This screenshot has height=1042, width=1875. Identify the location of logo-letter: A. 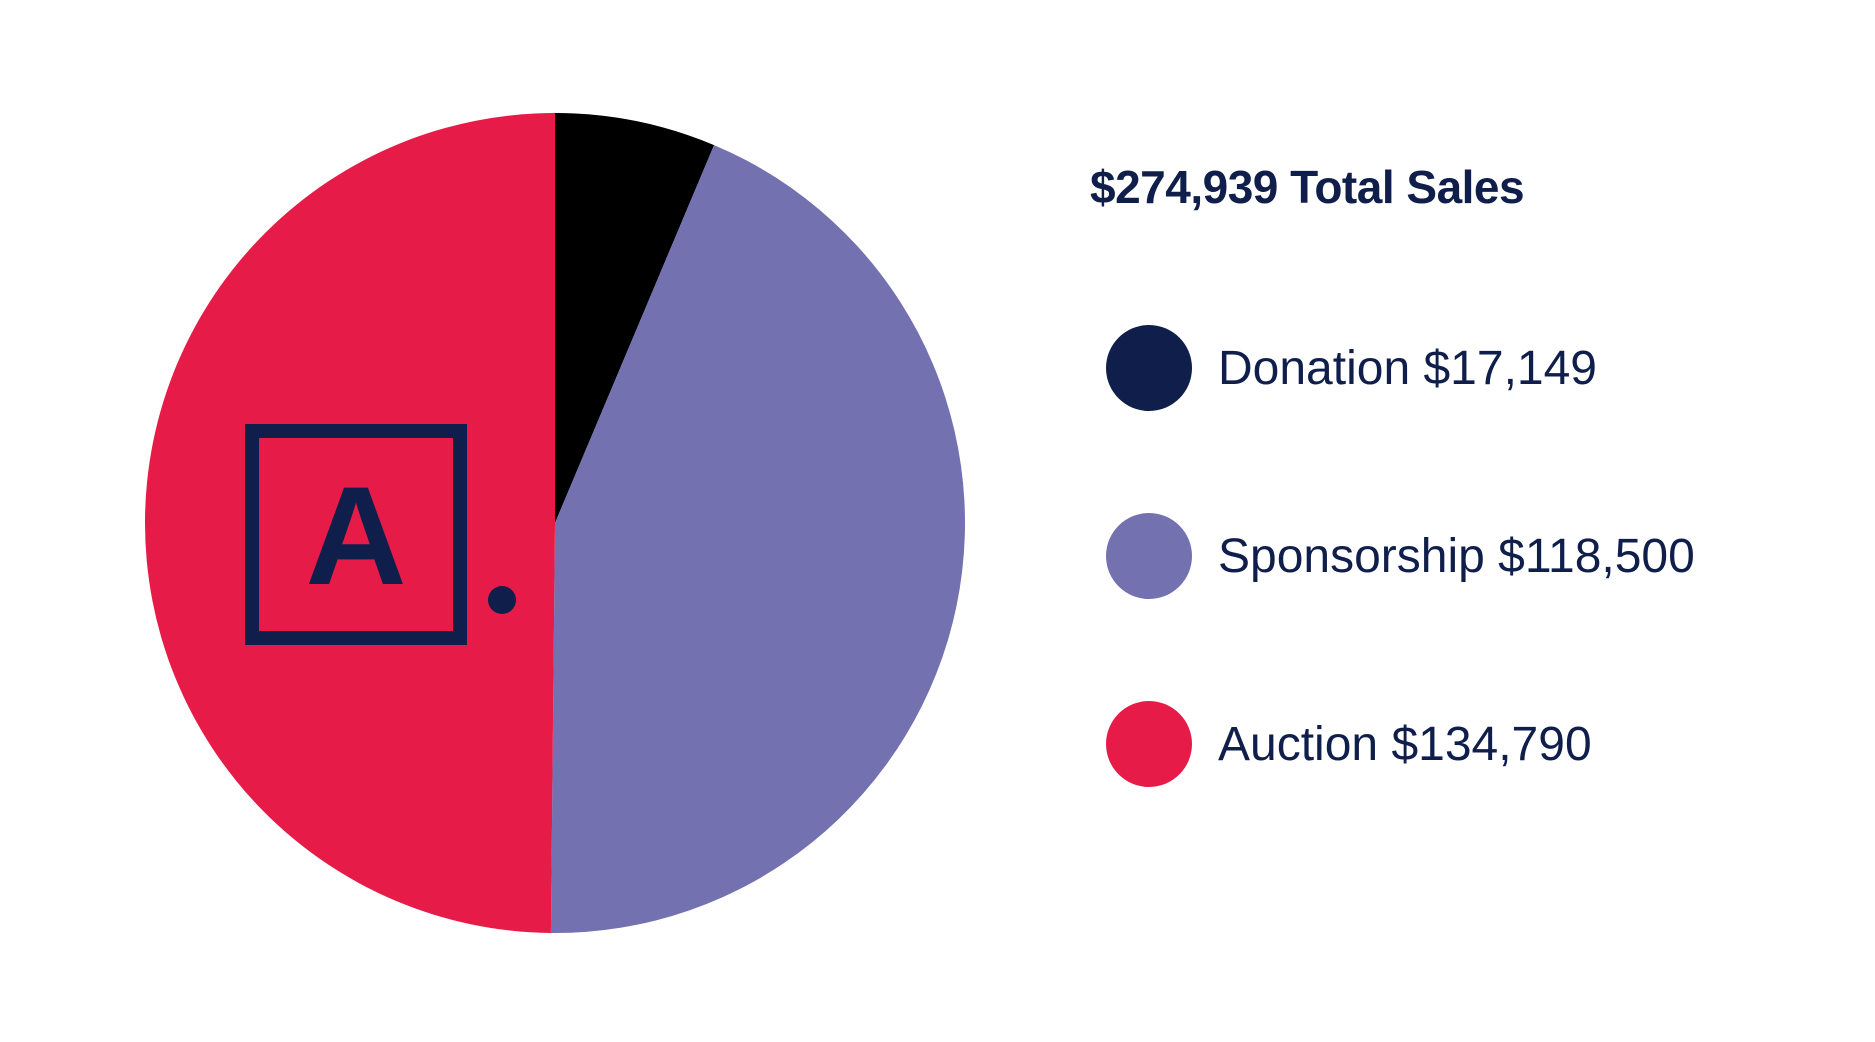
(355, 535).